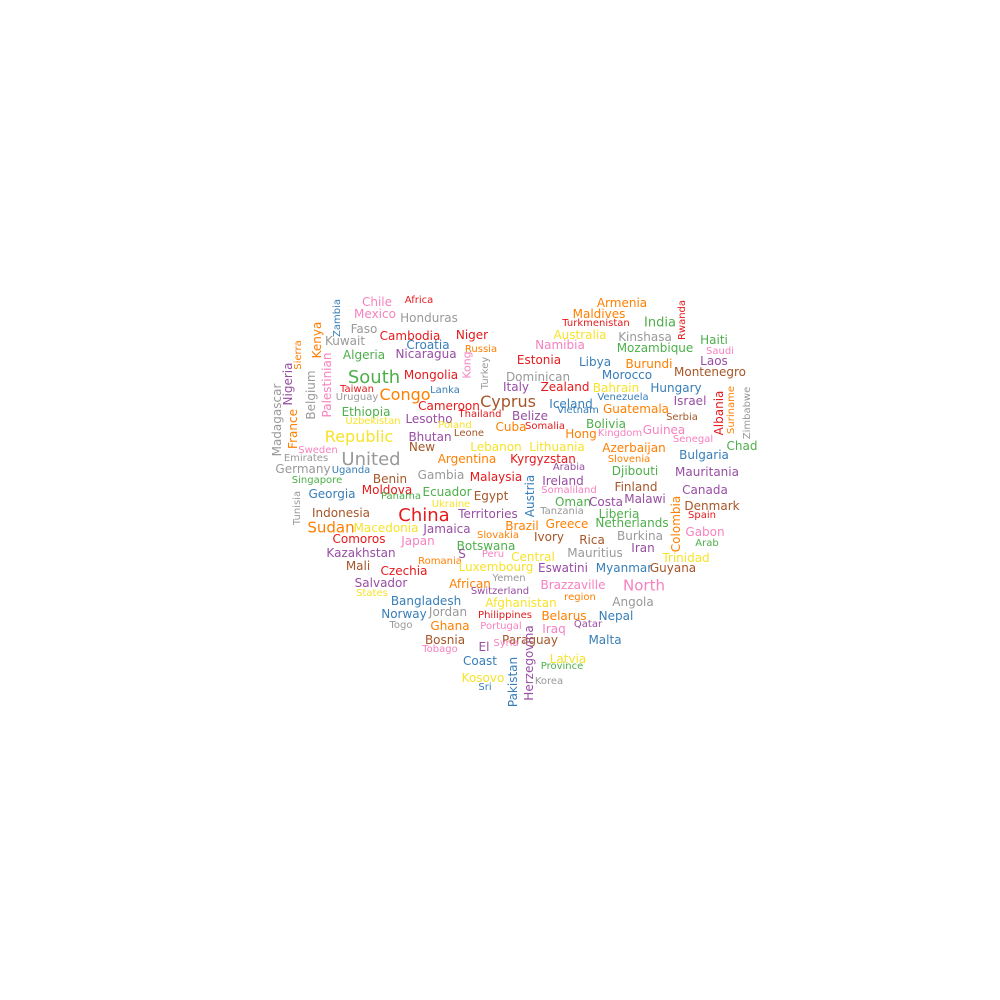 This screenshot has width=1000, height=1000. I want to click on word-germany: Germany, so click(303, 469).